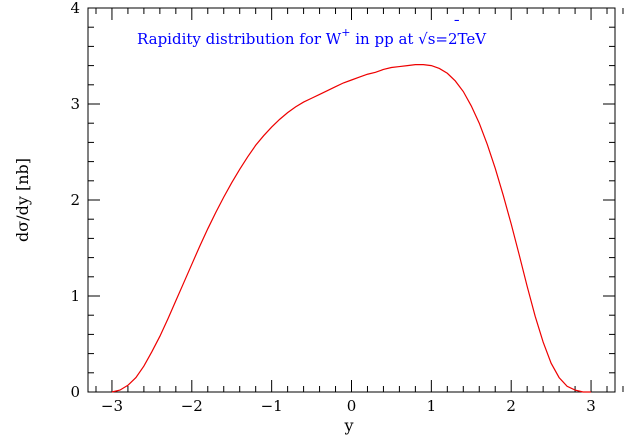  I want to click on title-superscript: +, so click(345, 32).